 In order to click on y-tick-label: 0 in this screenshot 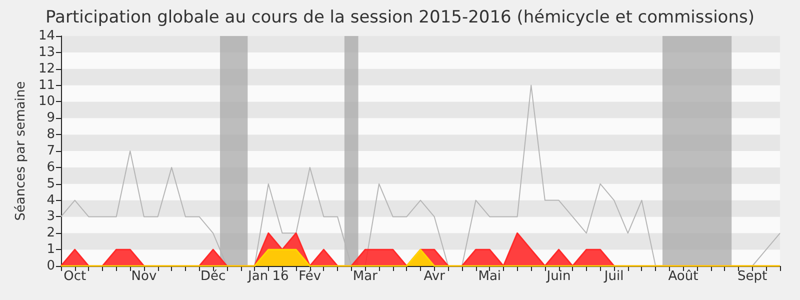, I will do `click(50, 266)`.